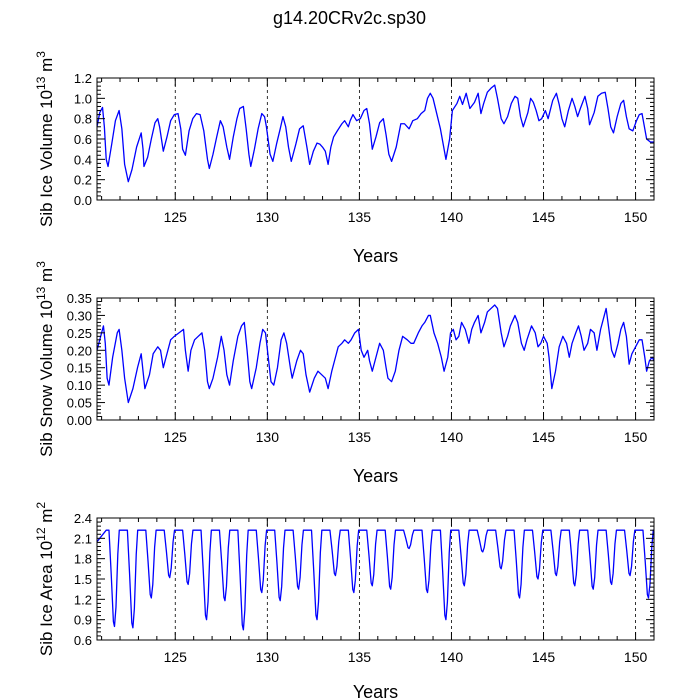  I want to click on y-tick-label: 0.15, so click(79, 368).